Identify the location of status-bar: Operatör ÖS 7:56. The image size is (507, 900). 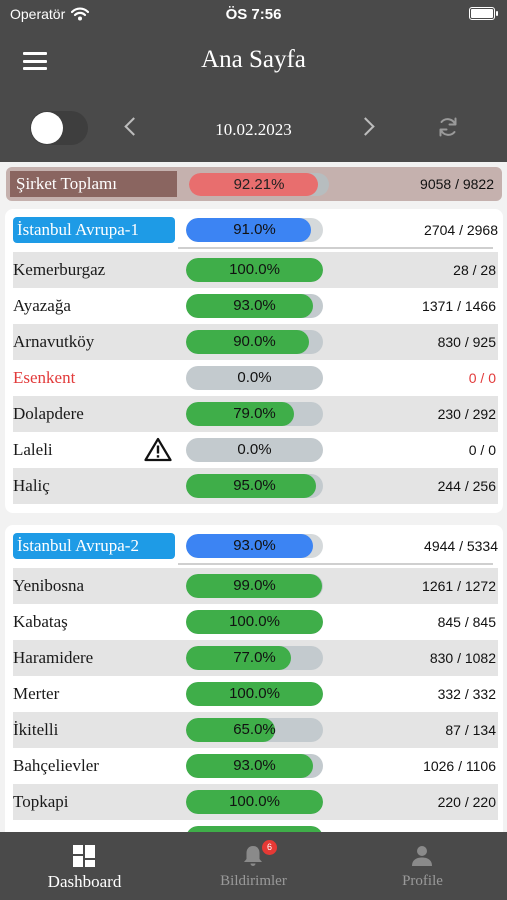
(253, 14).